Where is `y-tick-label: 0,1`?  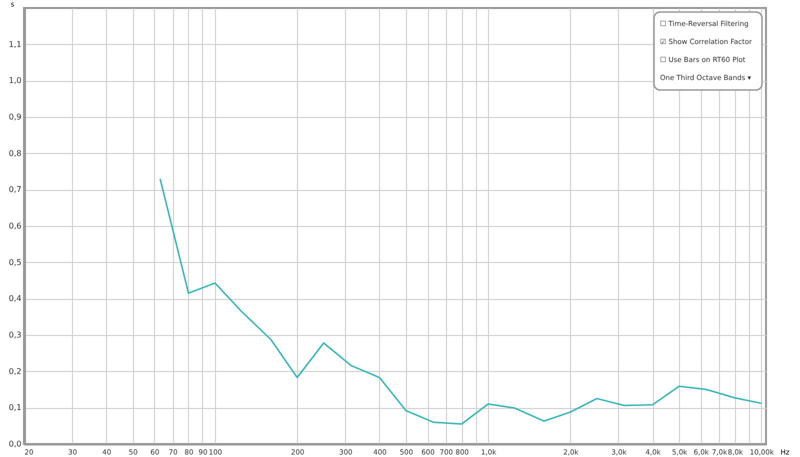
y-tick-label: 0,1 is located at coordinates (15, 407).